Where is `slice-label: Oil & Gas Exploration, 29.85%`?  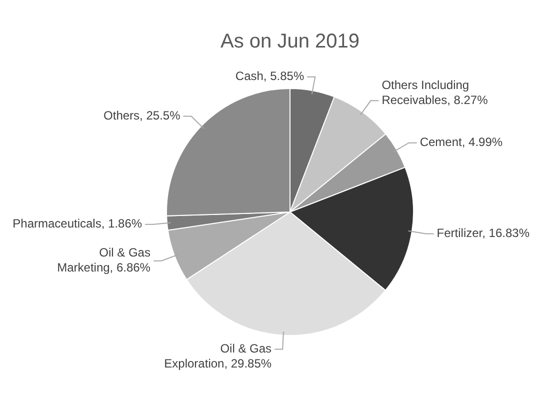
slice-label: Oil & Gas Exploration, 29.85% is located at coordinates (218, 356).